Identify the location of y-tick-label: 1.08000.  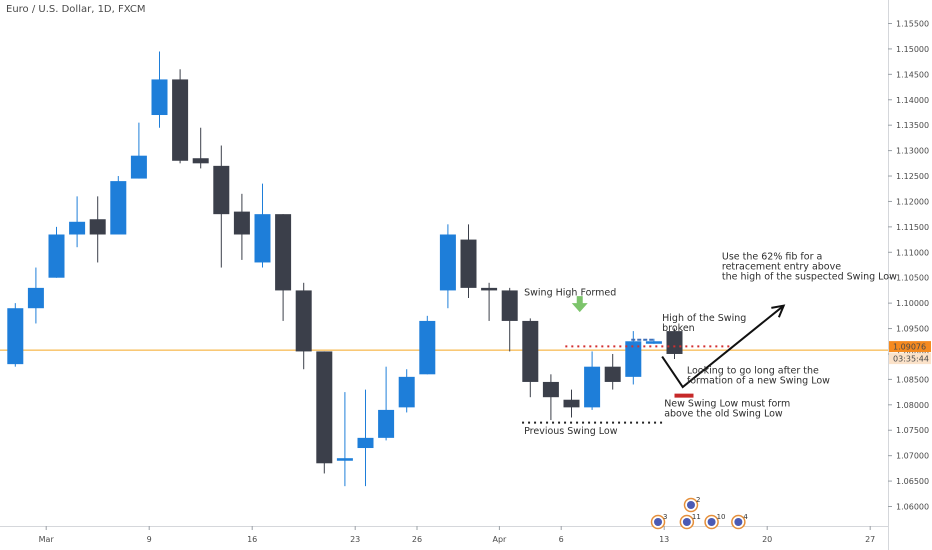
(912, 405).